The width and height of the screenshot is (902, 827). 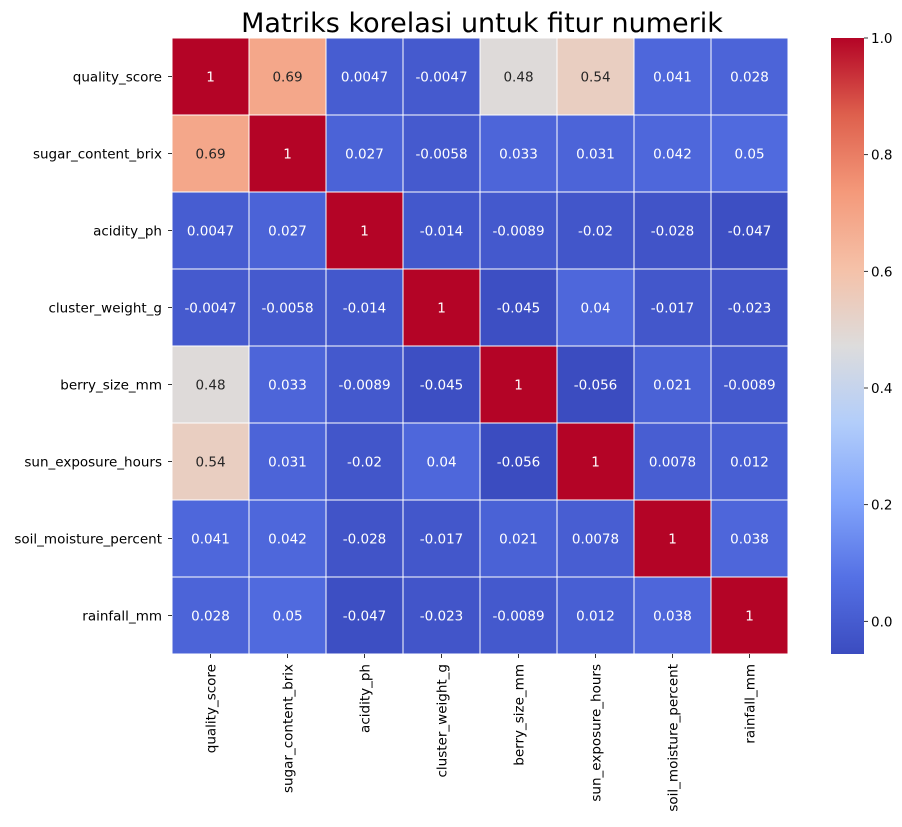 I want to click on y-tick-label: soil_moisture_percent, so click(x=88, y=540).